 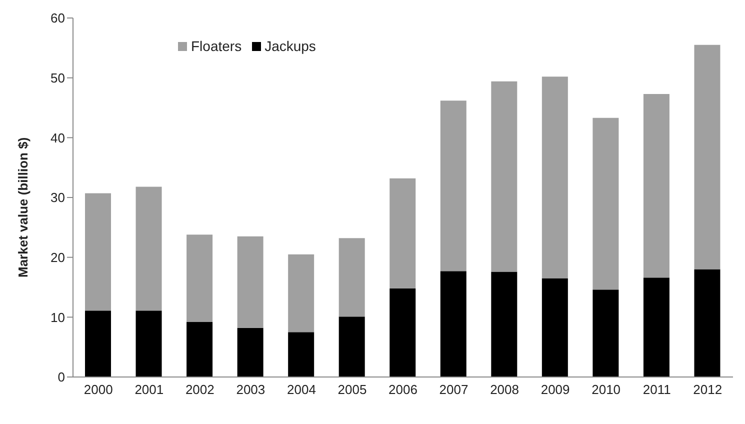 What do you see at coordinates (453, 390) in the screenshot?
I see `x-tick-label: 2007` at bounding box center [453, 390].